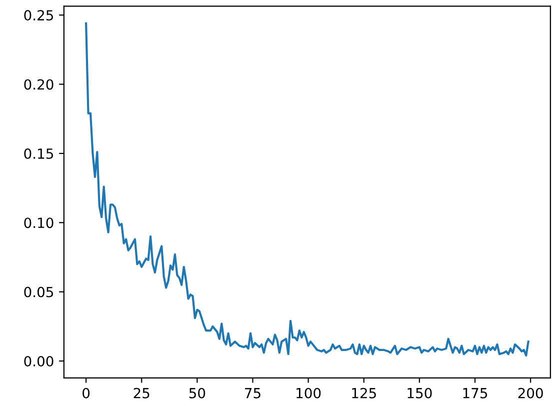 The width and height of the screenshot is (556, 413). I want to click on x-tick-label: 200, so click(530, 393).